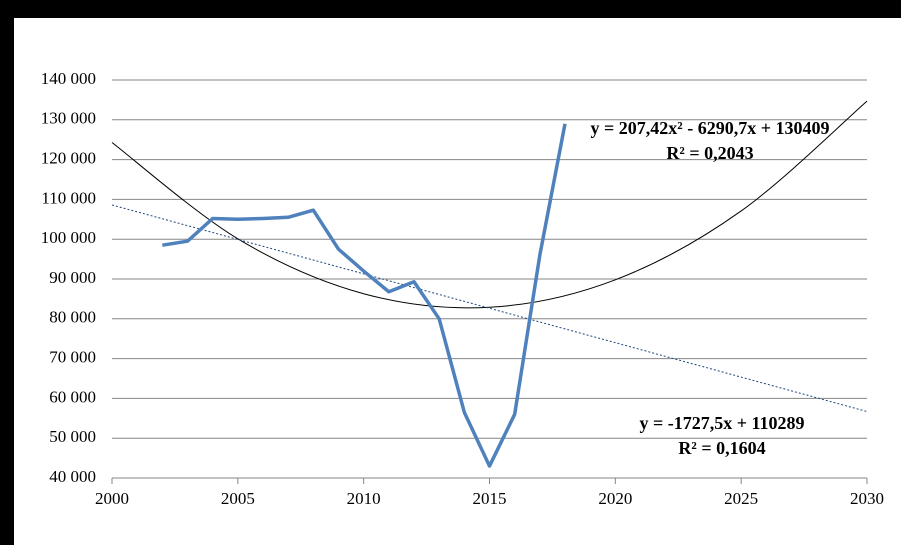 The height and width of the screenshot is (545, 901). Describe the element at coordinates (709, 153) in the screenshot. I see `trend-r2: R² = 0,2043` at that location.